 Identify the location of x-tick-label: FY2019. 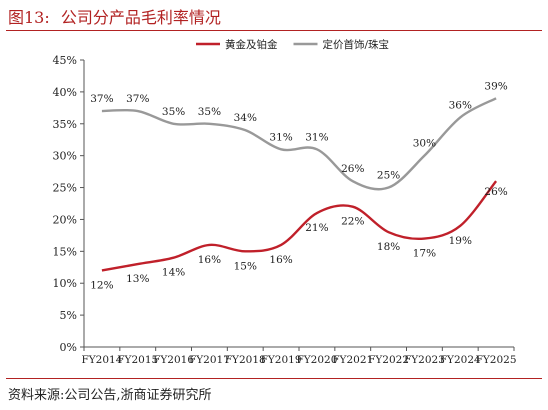
(281, 360).